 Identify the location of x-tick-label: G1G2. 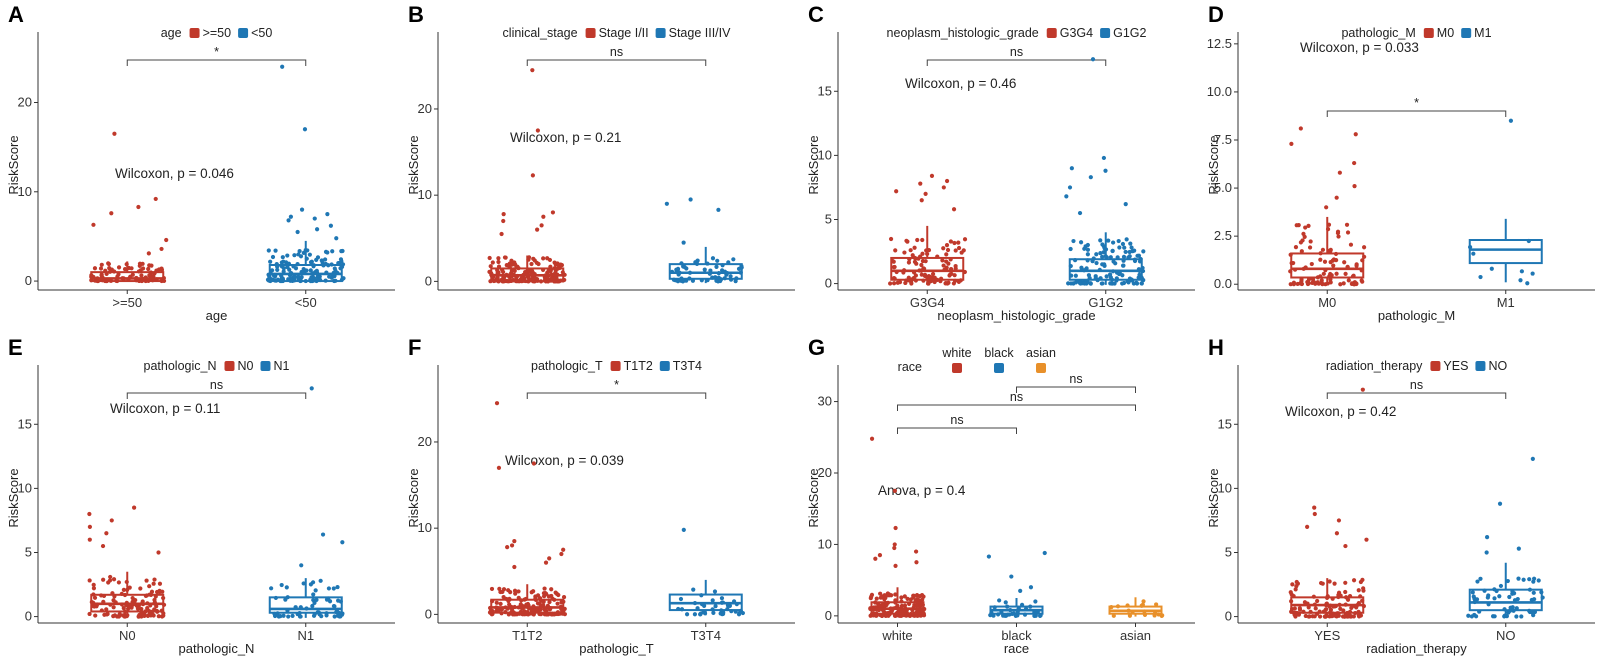
(1105, 302).